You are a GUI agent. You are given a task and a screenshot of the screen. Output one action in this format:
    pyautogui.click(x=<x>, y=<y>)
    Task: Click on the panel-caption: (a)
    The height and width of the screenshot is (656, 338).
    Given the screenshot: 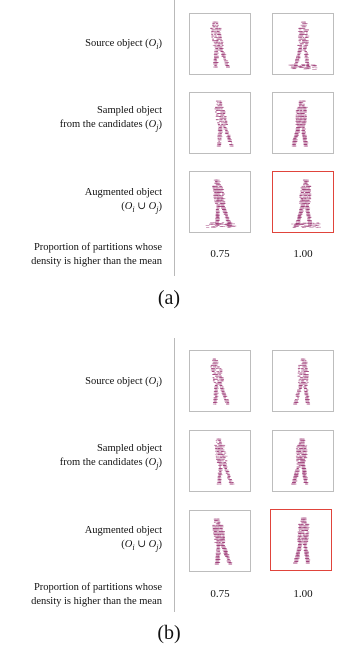 What is the action you would take?
    pyautogui.click(x=169, y=298)
    